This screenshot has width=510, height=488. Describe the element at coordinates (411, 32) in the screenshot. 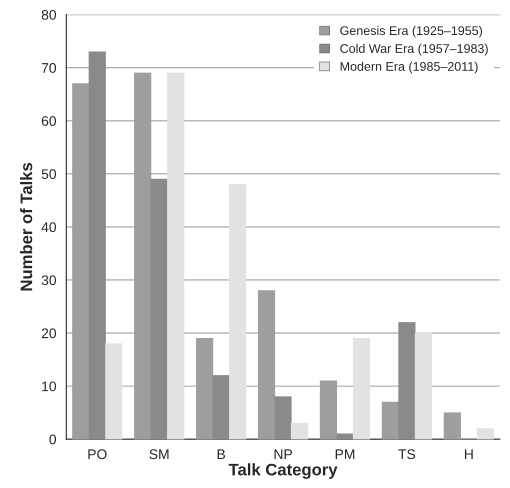

I see `legend-label: Genesis Era (1925–1955)` at that location.